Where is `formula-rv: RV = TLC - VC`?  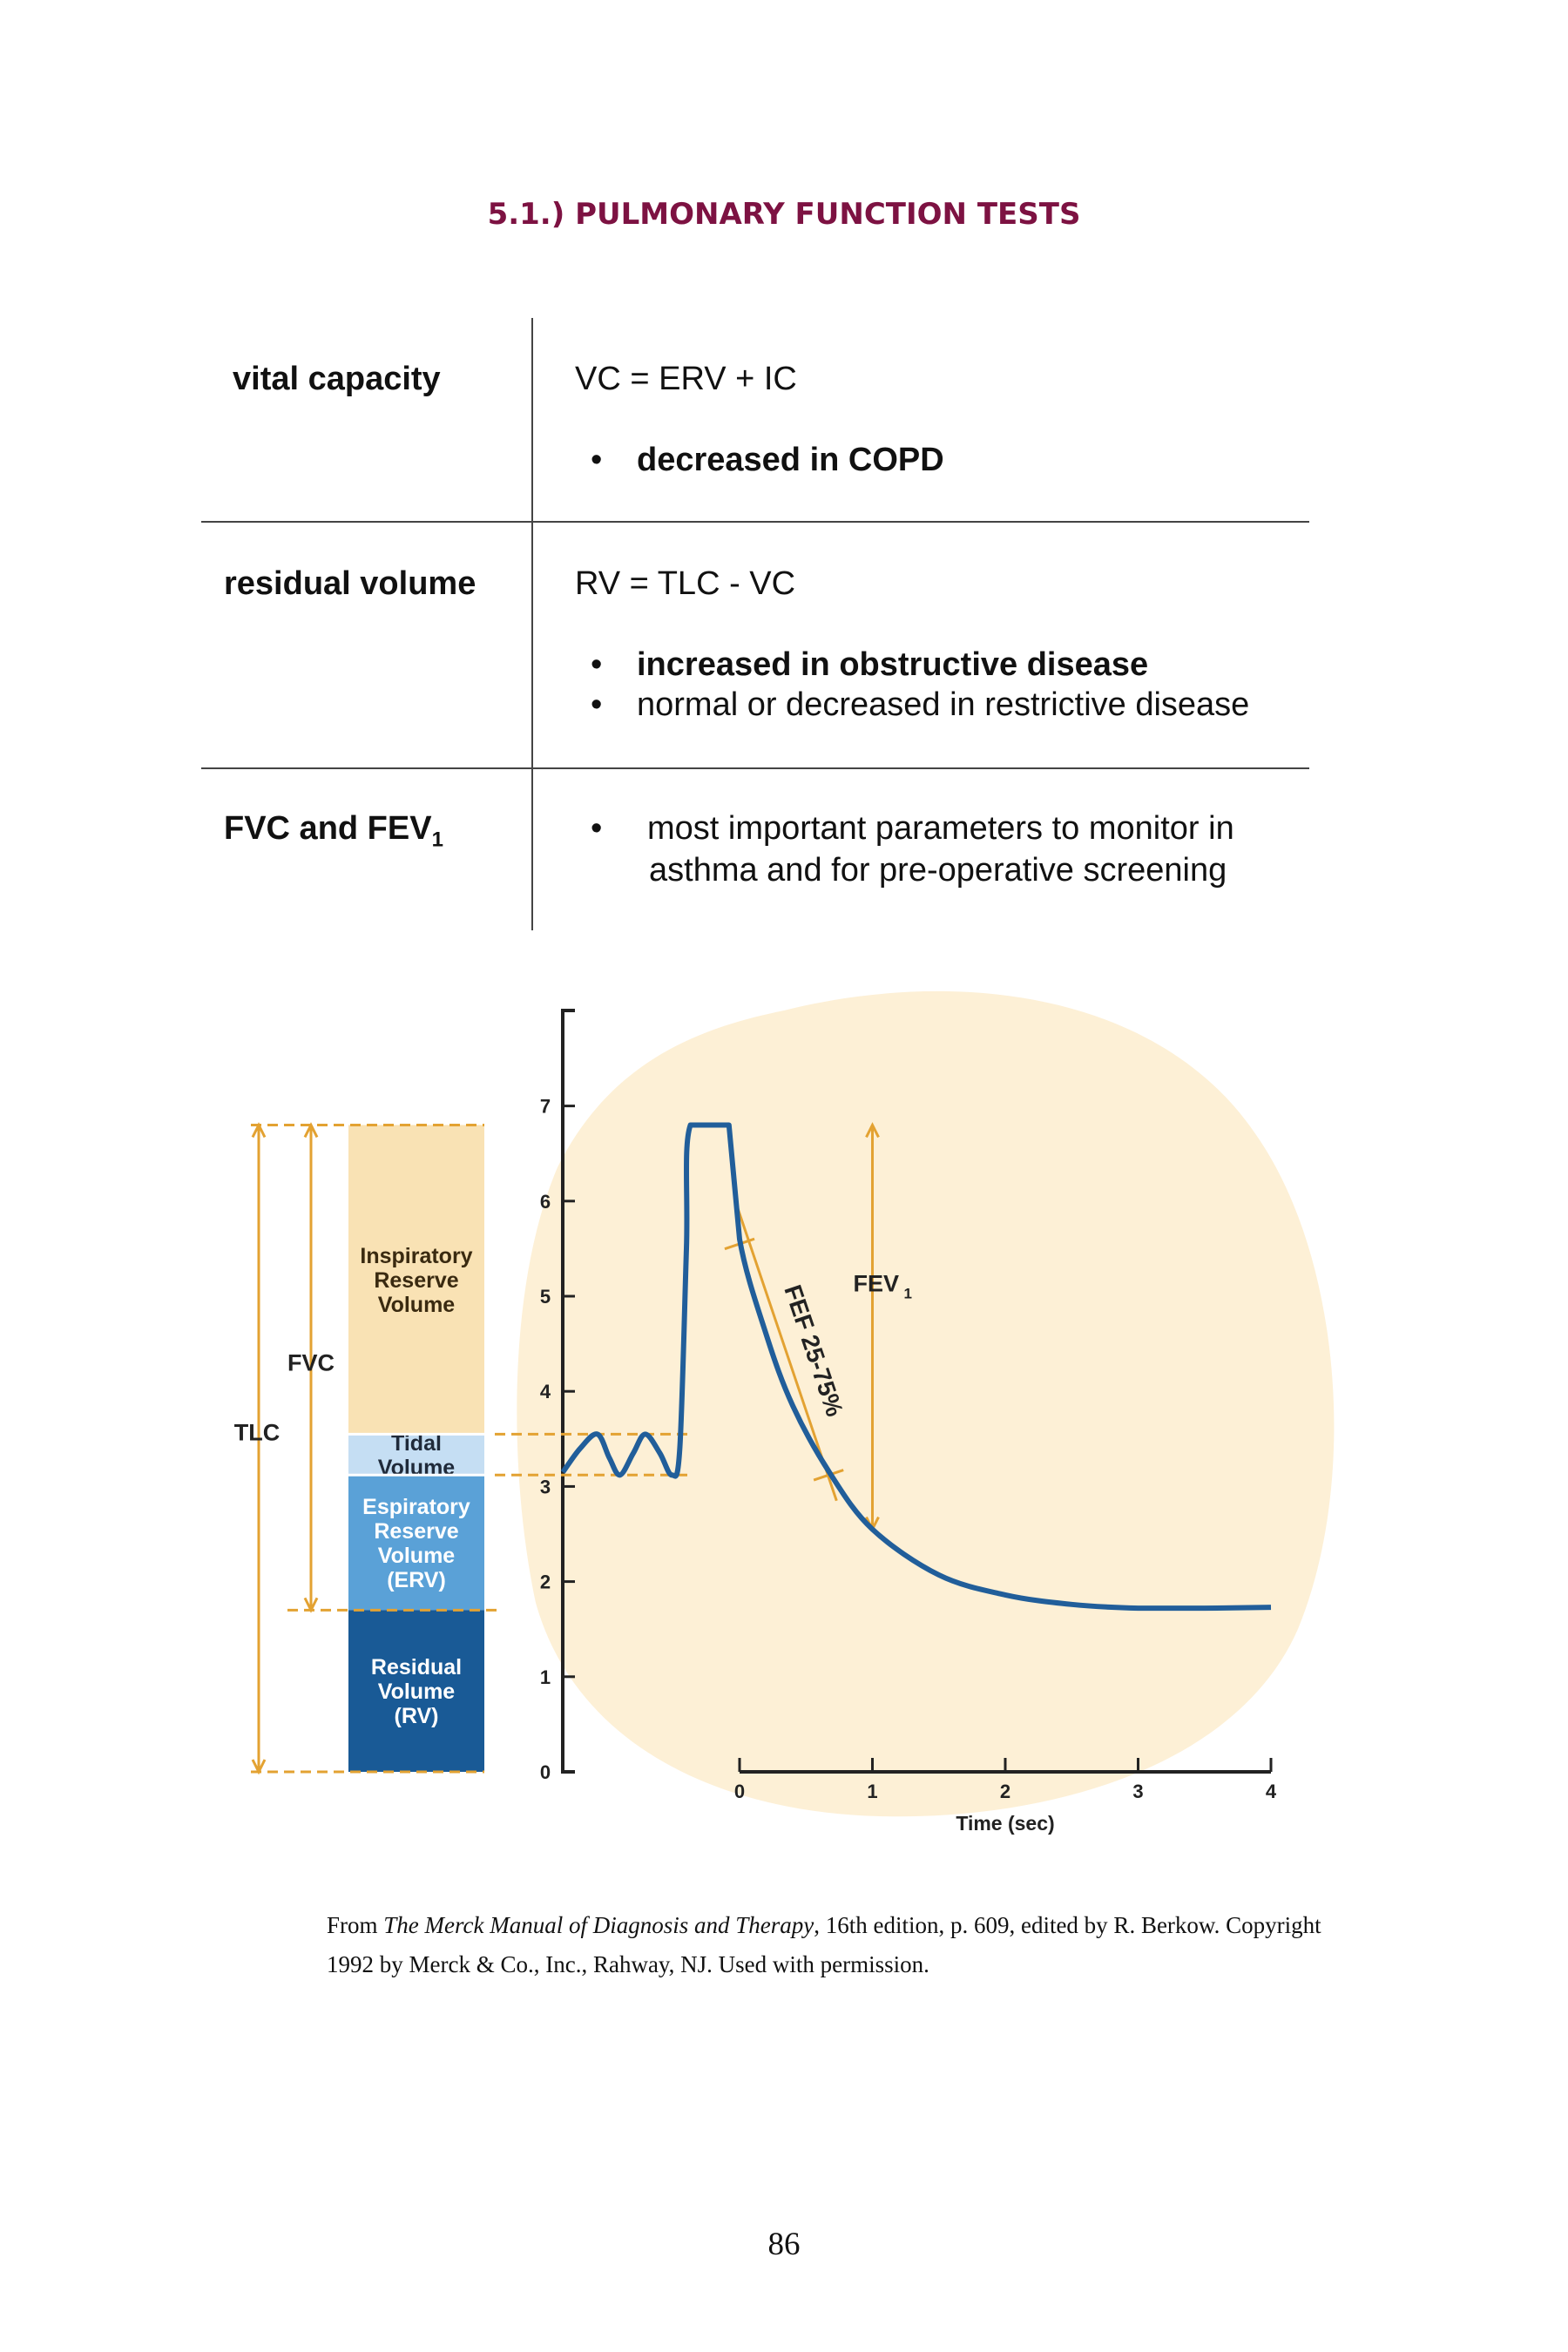
formula-rv: RV = TLC - VC is located at coordinates (685, 583).